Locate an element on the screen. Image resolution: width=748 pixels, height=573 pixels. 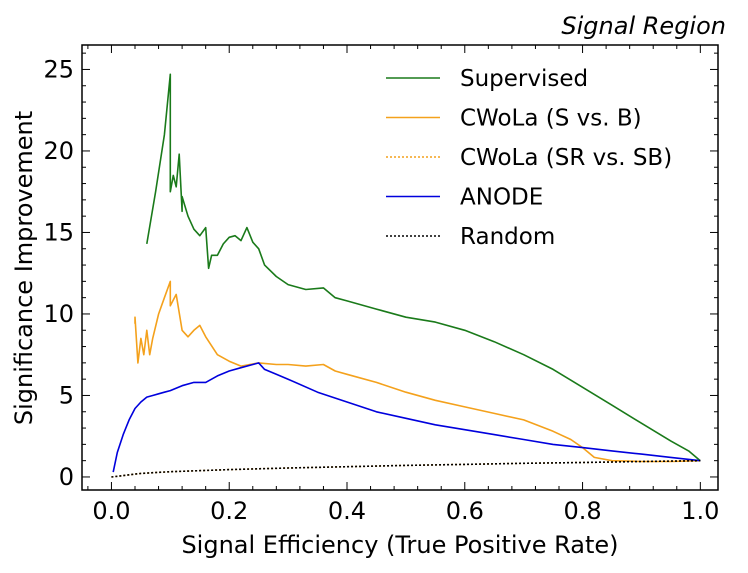
y-tick-label: 25 is located at coordinates (58, 69).